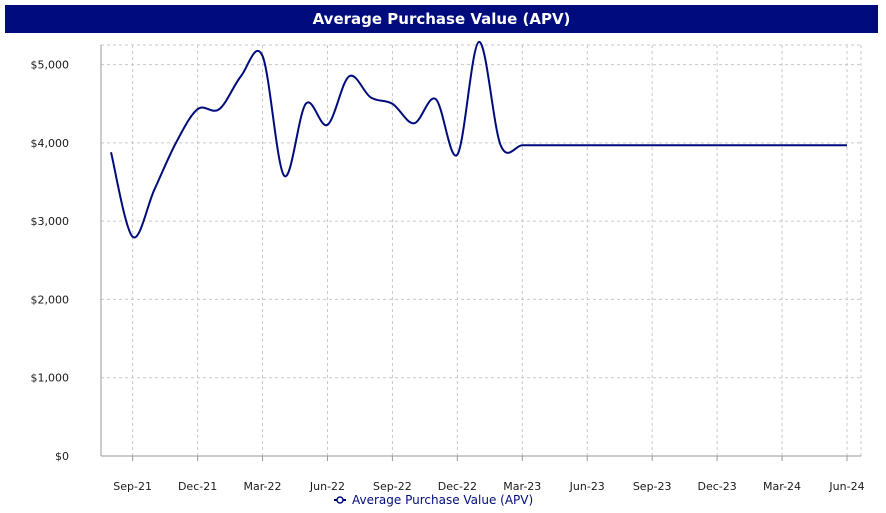  Describe the element at coordinates (197, 486) in the screenshot. I see `x-tick-label: Dec-21` at that location.